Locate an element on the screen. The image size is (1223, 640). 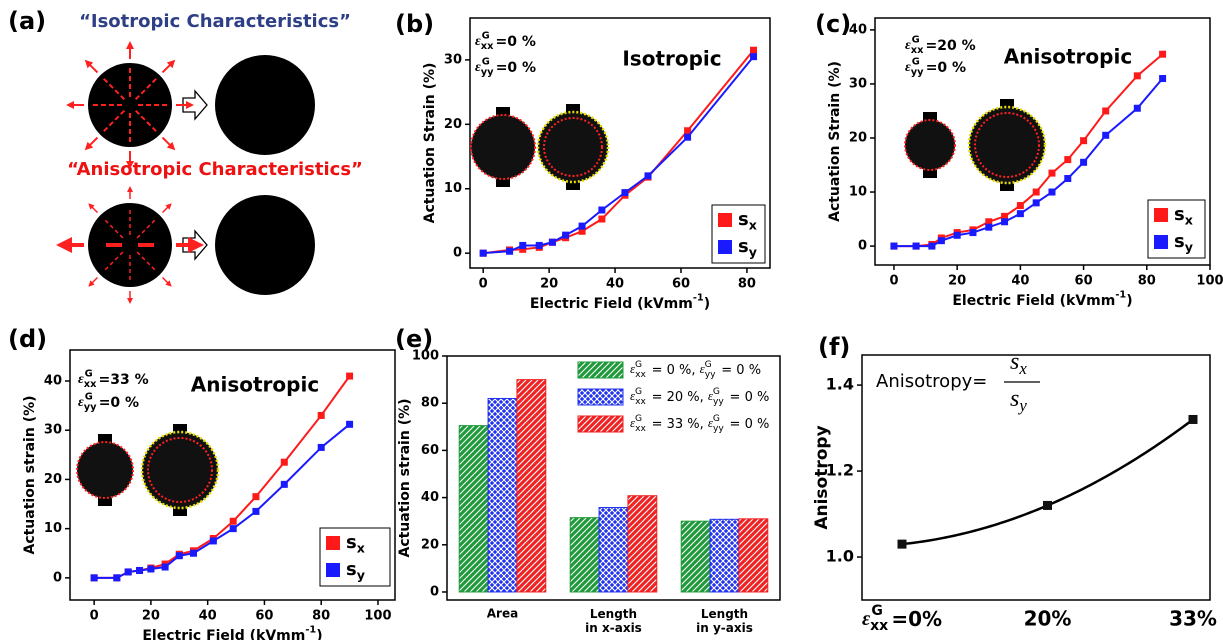
text-run: = 20 %, is located at coordinates (677, 397).